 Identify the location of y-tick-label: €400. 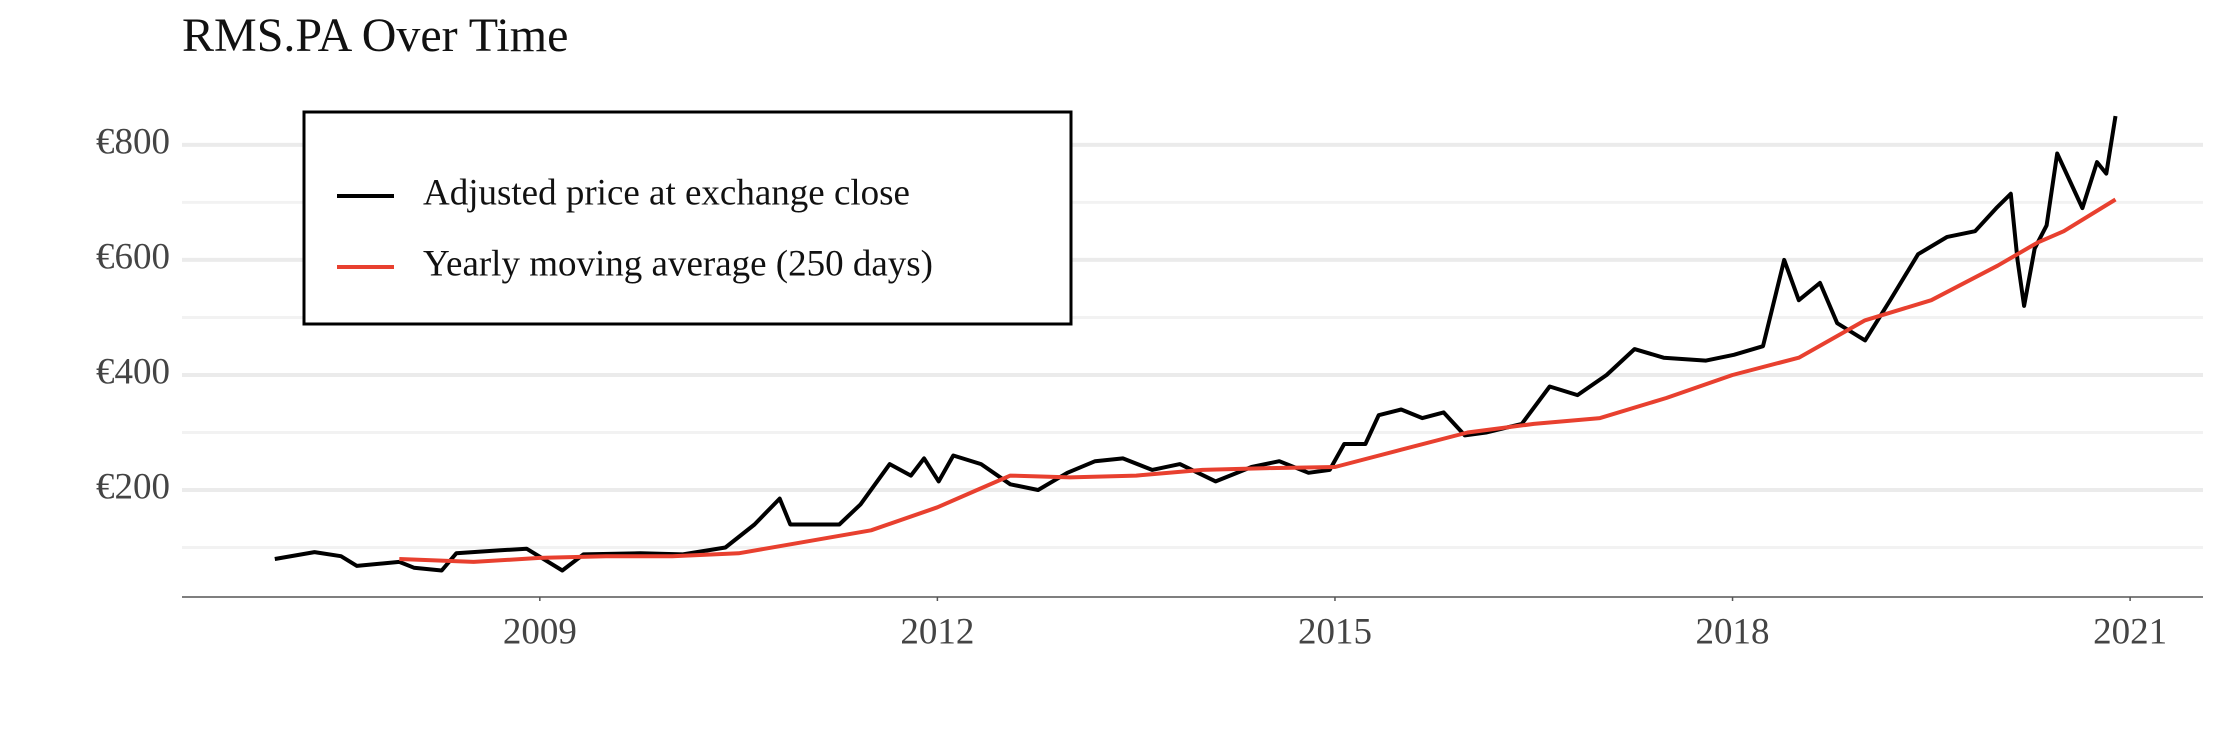
(133, 371).